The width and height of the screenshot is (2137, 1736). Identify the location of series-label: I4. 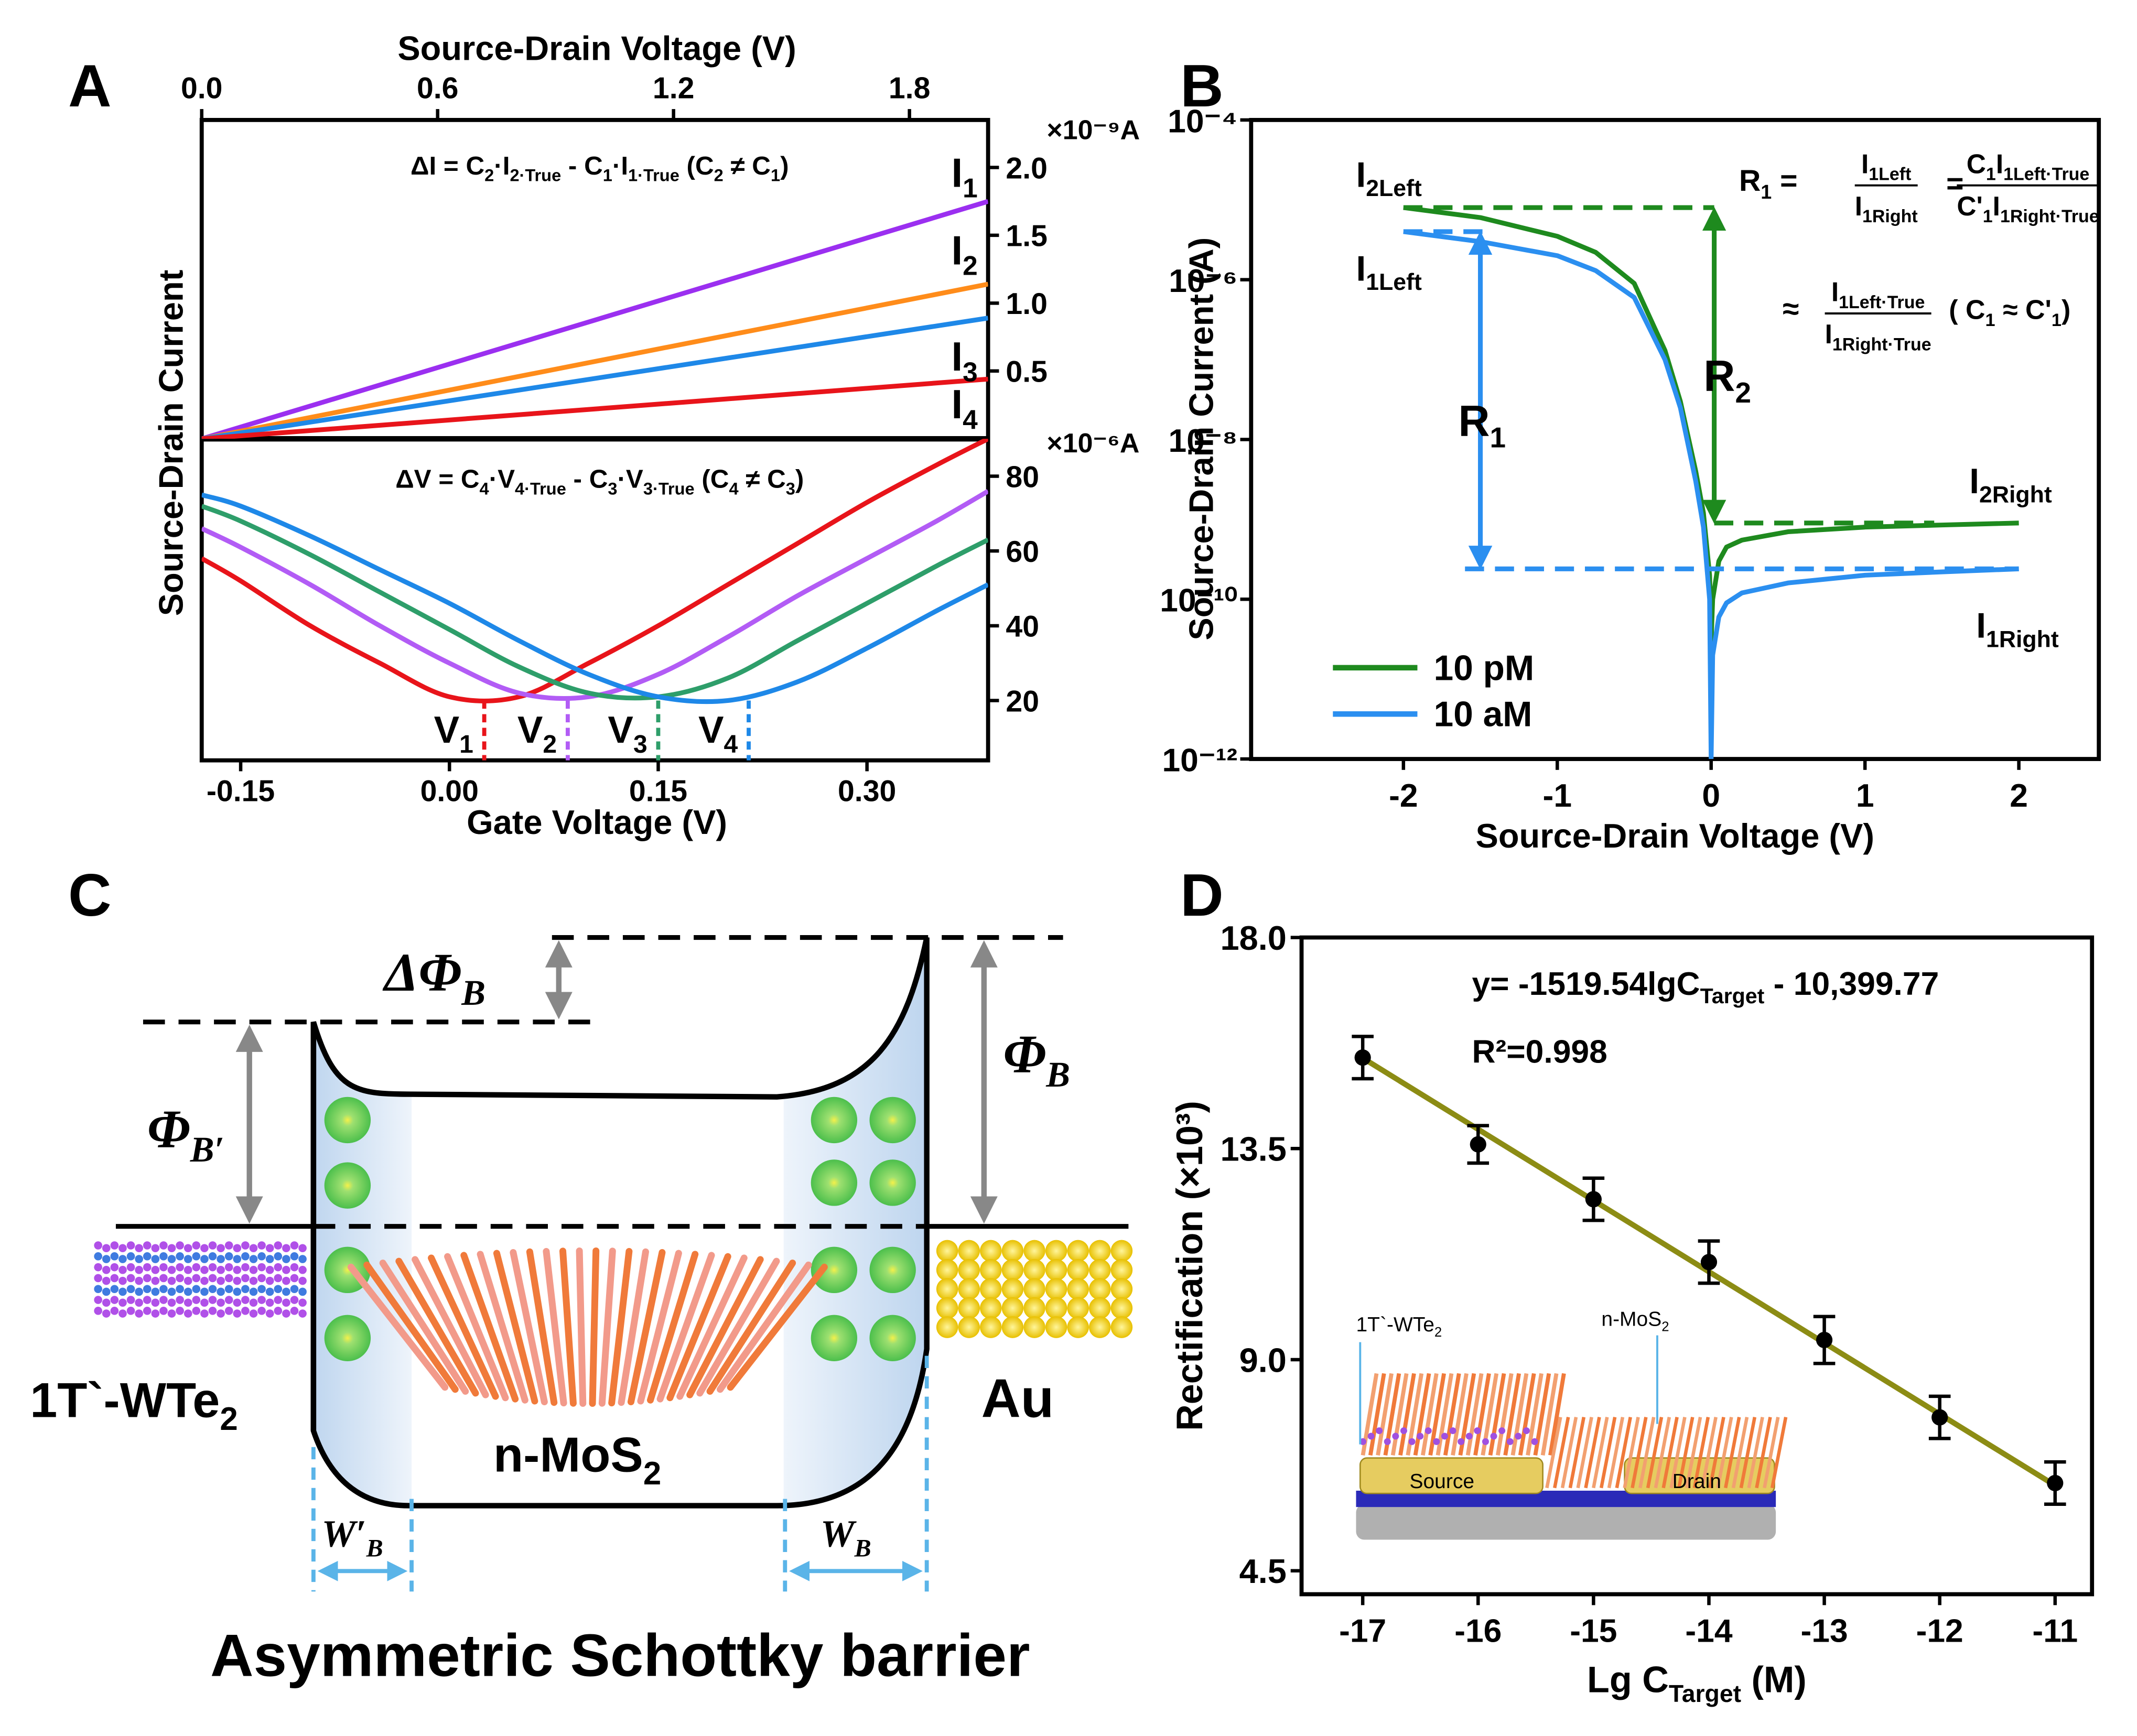
(964, 408).